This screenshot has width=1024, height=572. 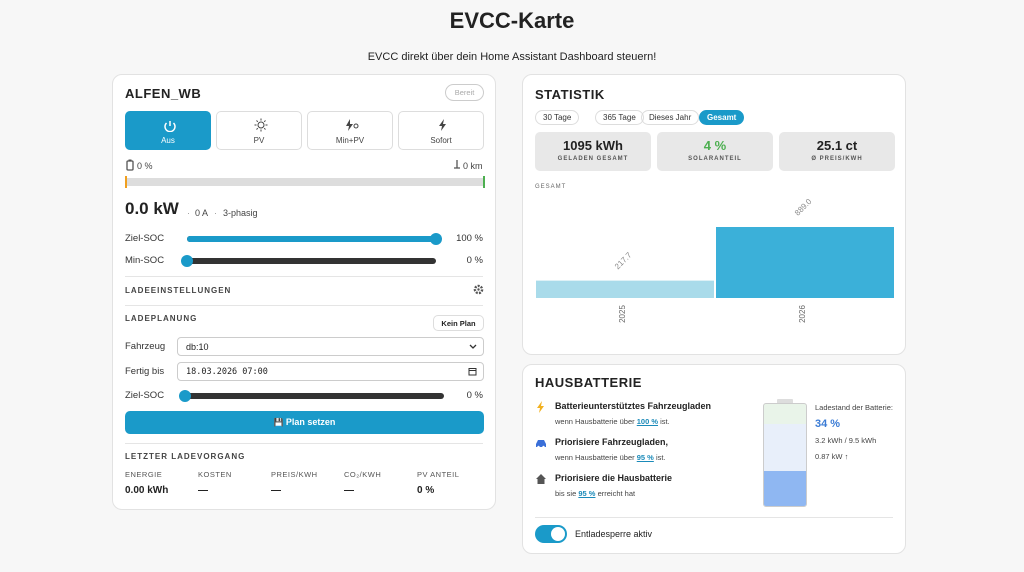 What do you see at coordinates (593, 159) in the screenshot?
I see `kpi-label: GELADEN GESAMT` at bounding box center [593, 159].